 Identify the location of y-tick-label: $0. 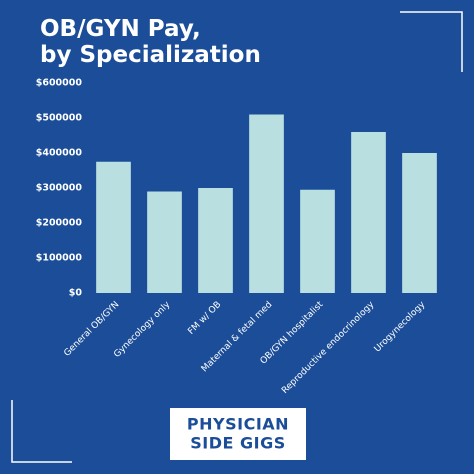
(76, 293).